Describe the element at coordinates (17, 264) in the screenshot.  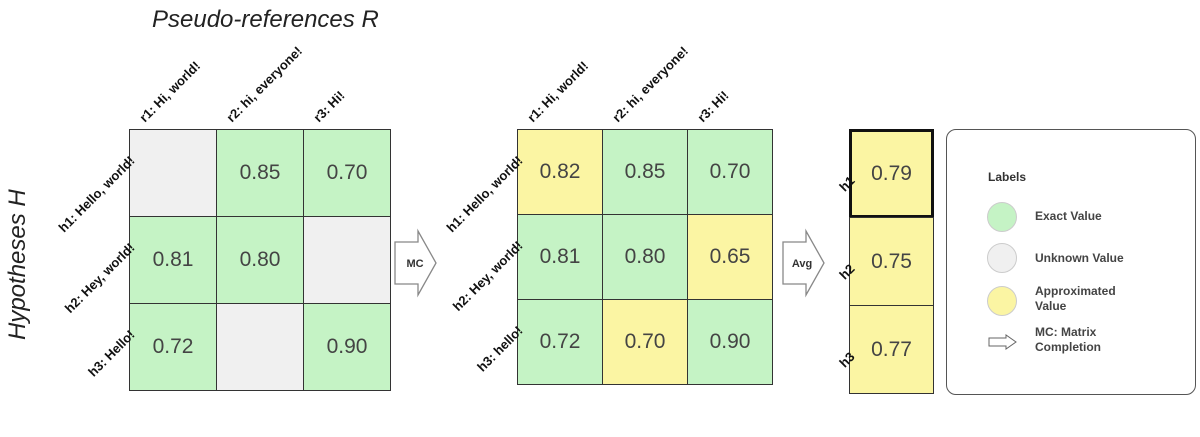
I see `hypotheses-title: Hypotheses H` at that location.